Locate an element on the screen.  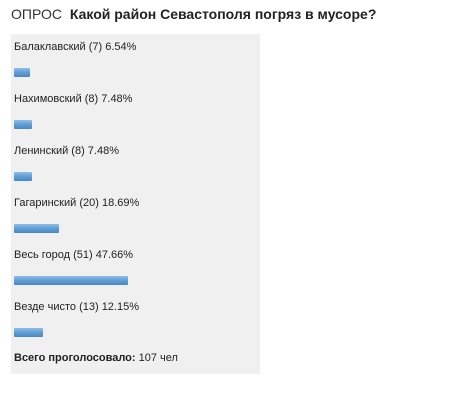
option-label: Ленинский (8) 7.48% is located at coordinates (66, 151).